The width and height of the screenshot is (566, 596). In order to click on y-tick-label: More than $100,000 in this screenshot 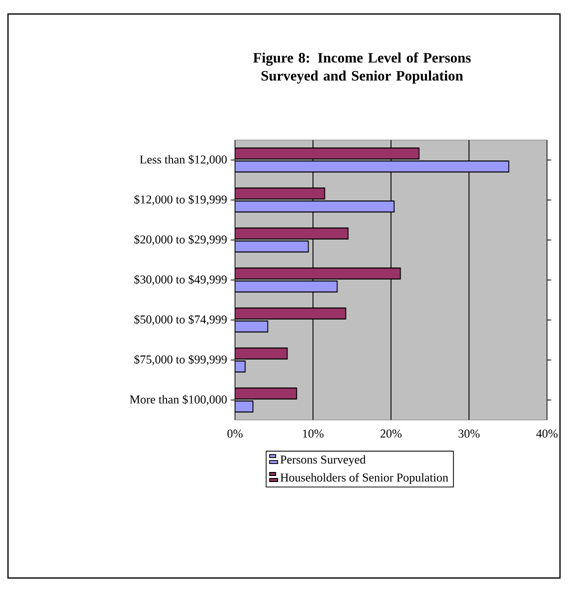, I will do `click(178, 400)`.